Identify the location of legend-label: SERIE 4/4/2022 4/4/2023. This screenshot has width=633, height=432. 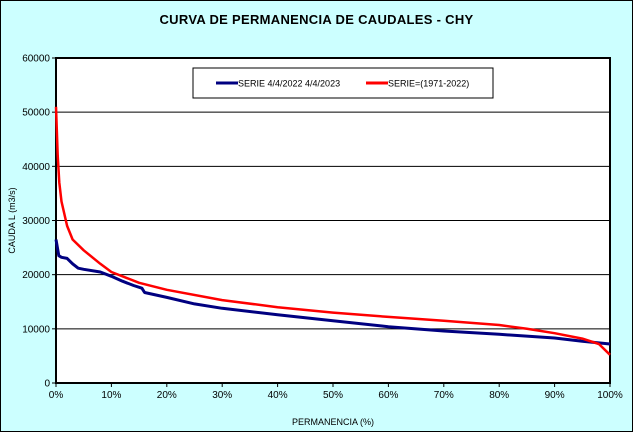
(289, 84).